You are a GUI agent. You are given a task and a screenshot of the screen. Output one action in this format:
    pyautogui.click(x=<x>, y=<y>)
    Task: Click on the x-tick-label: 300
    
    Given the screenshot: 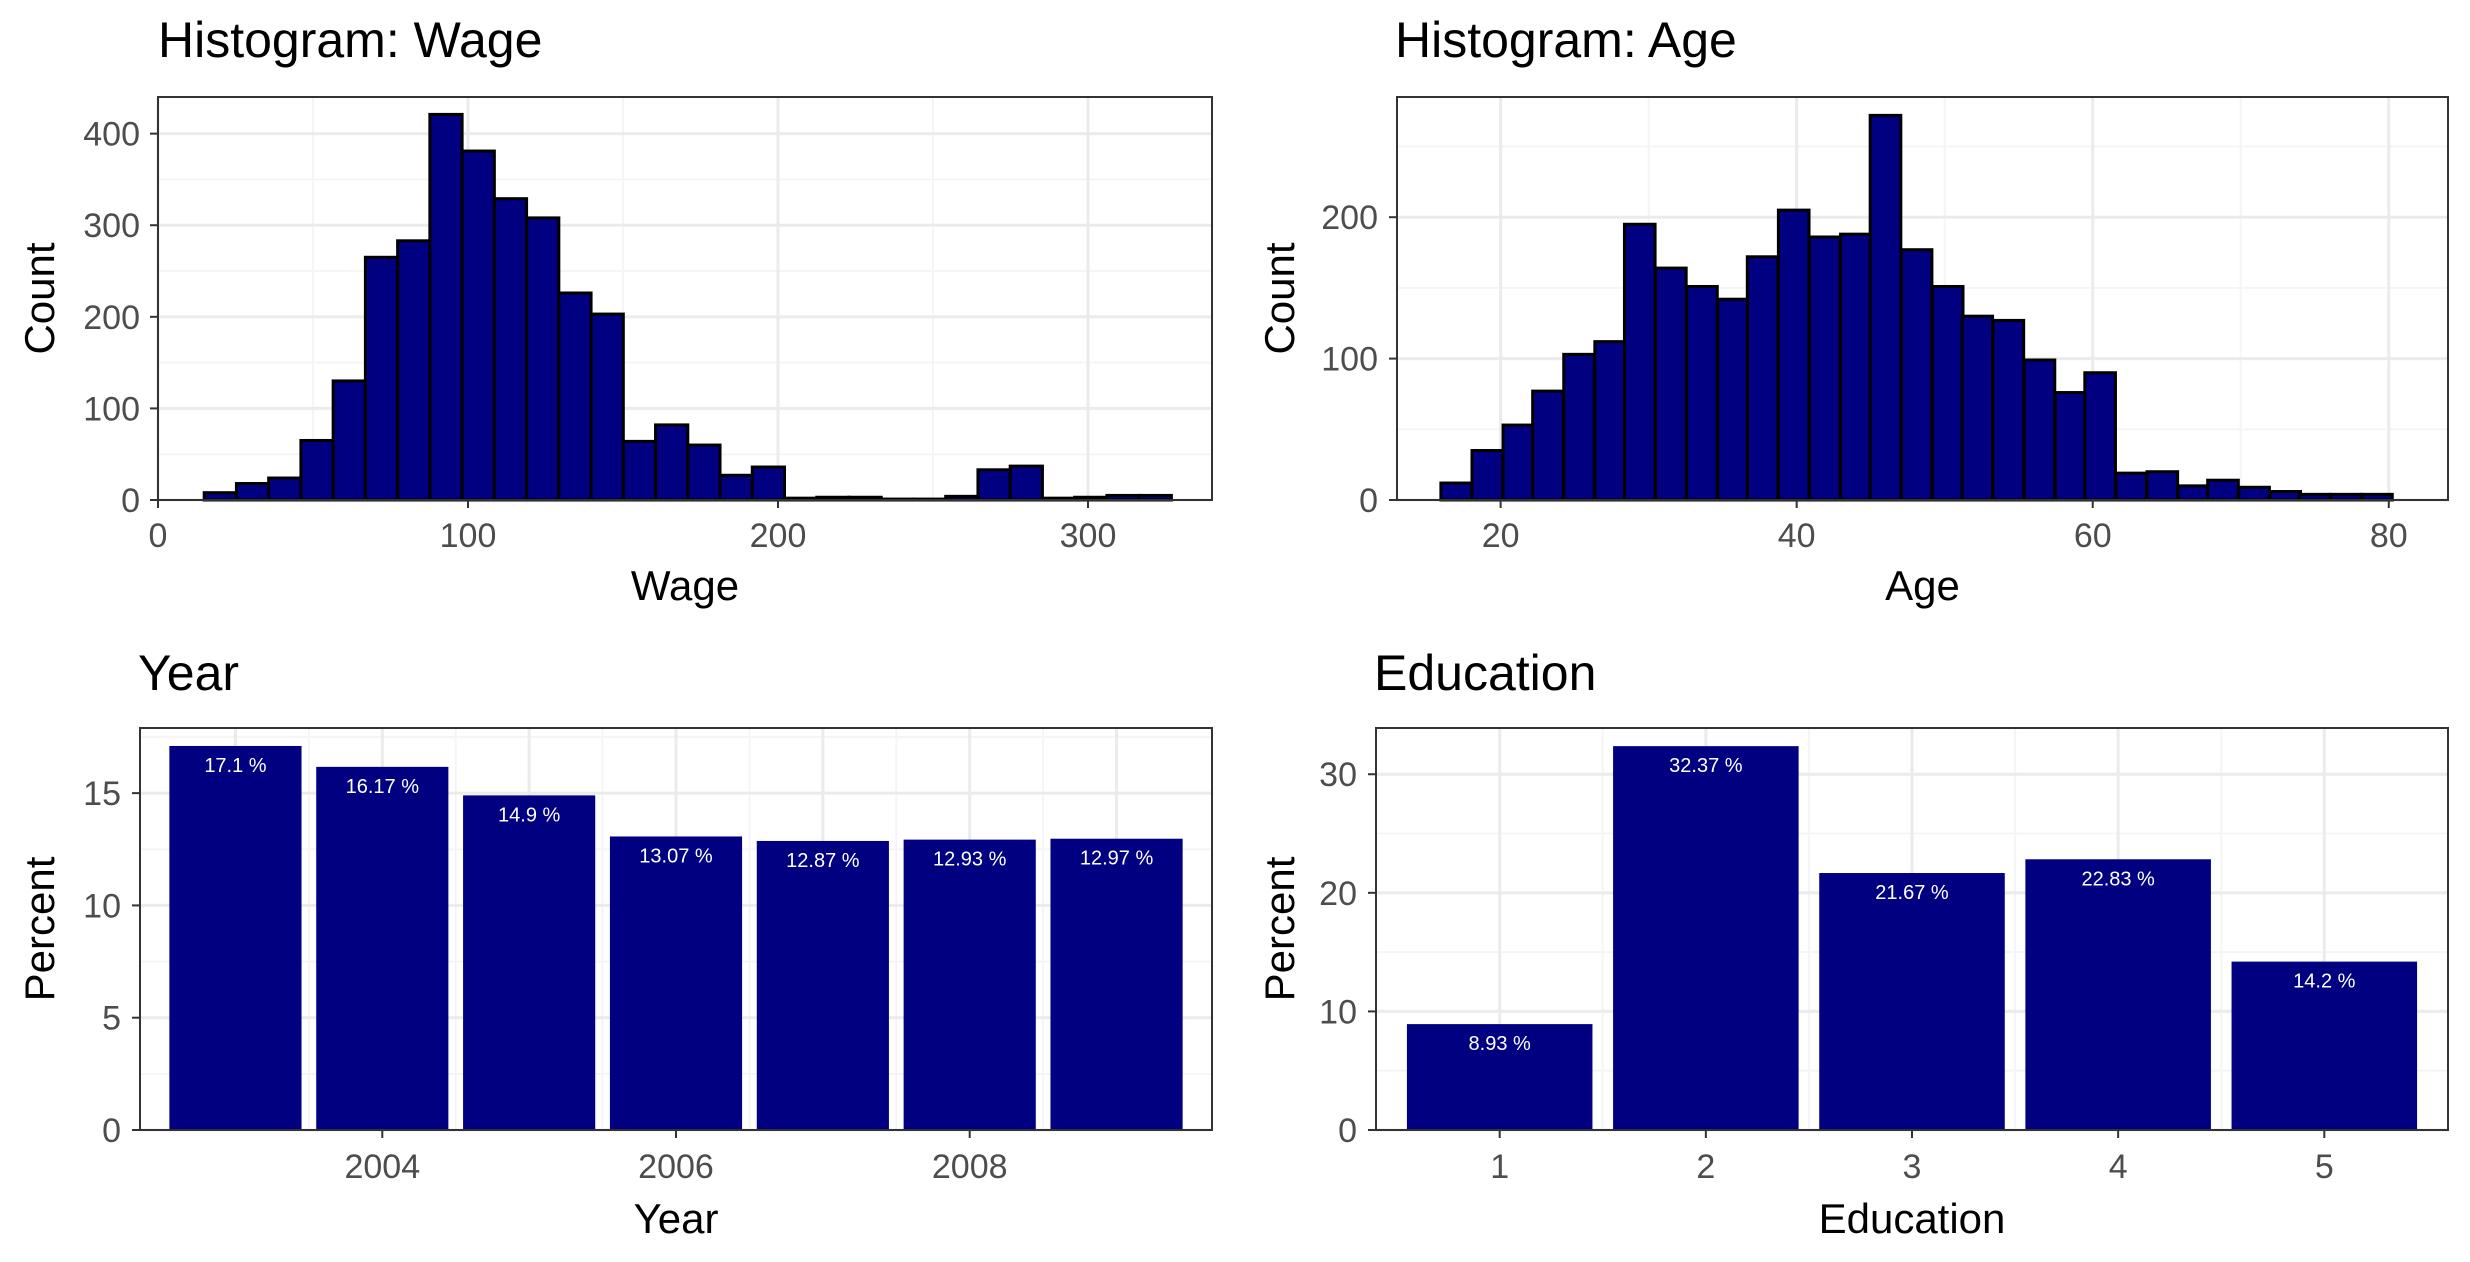 What is the action you would take?
    pyautogui.click(x=1088, y=536)
    